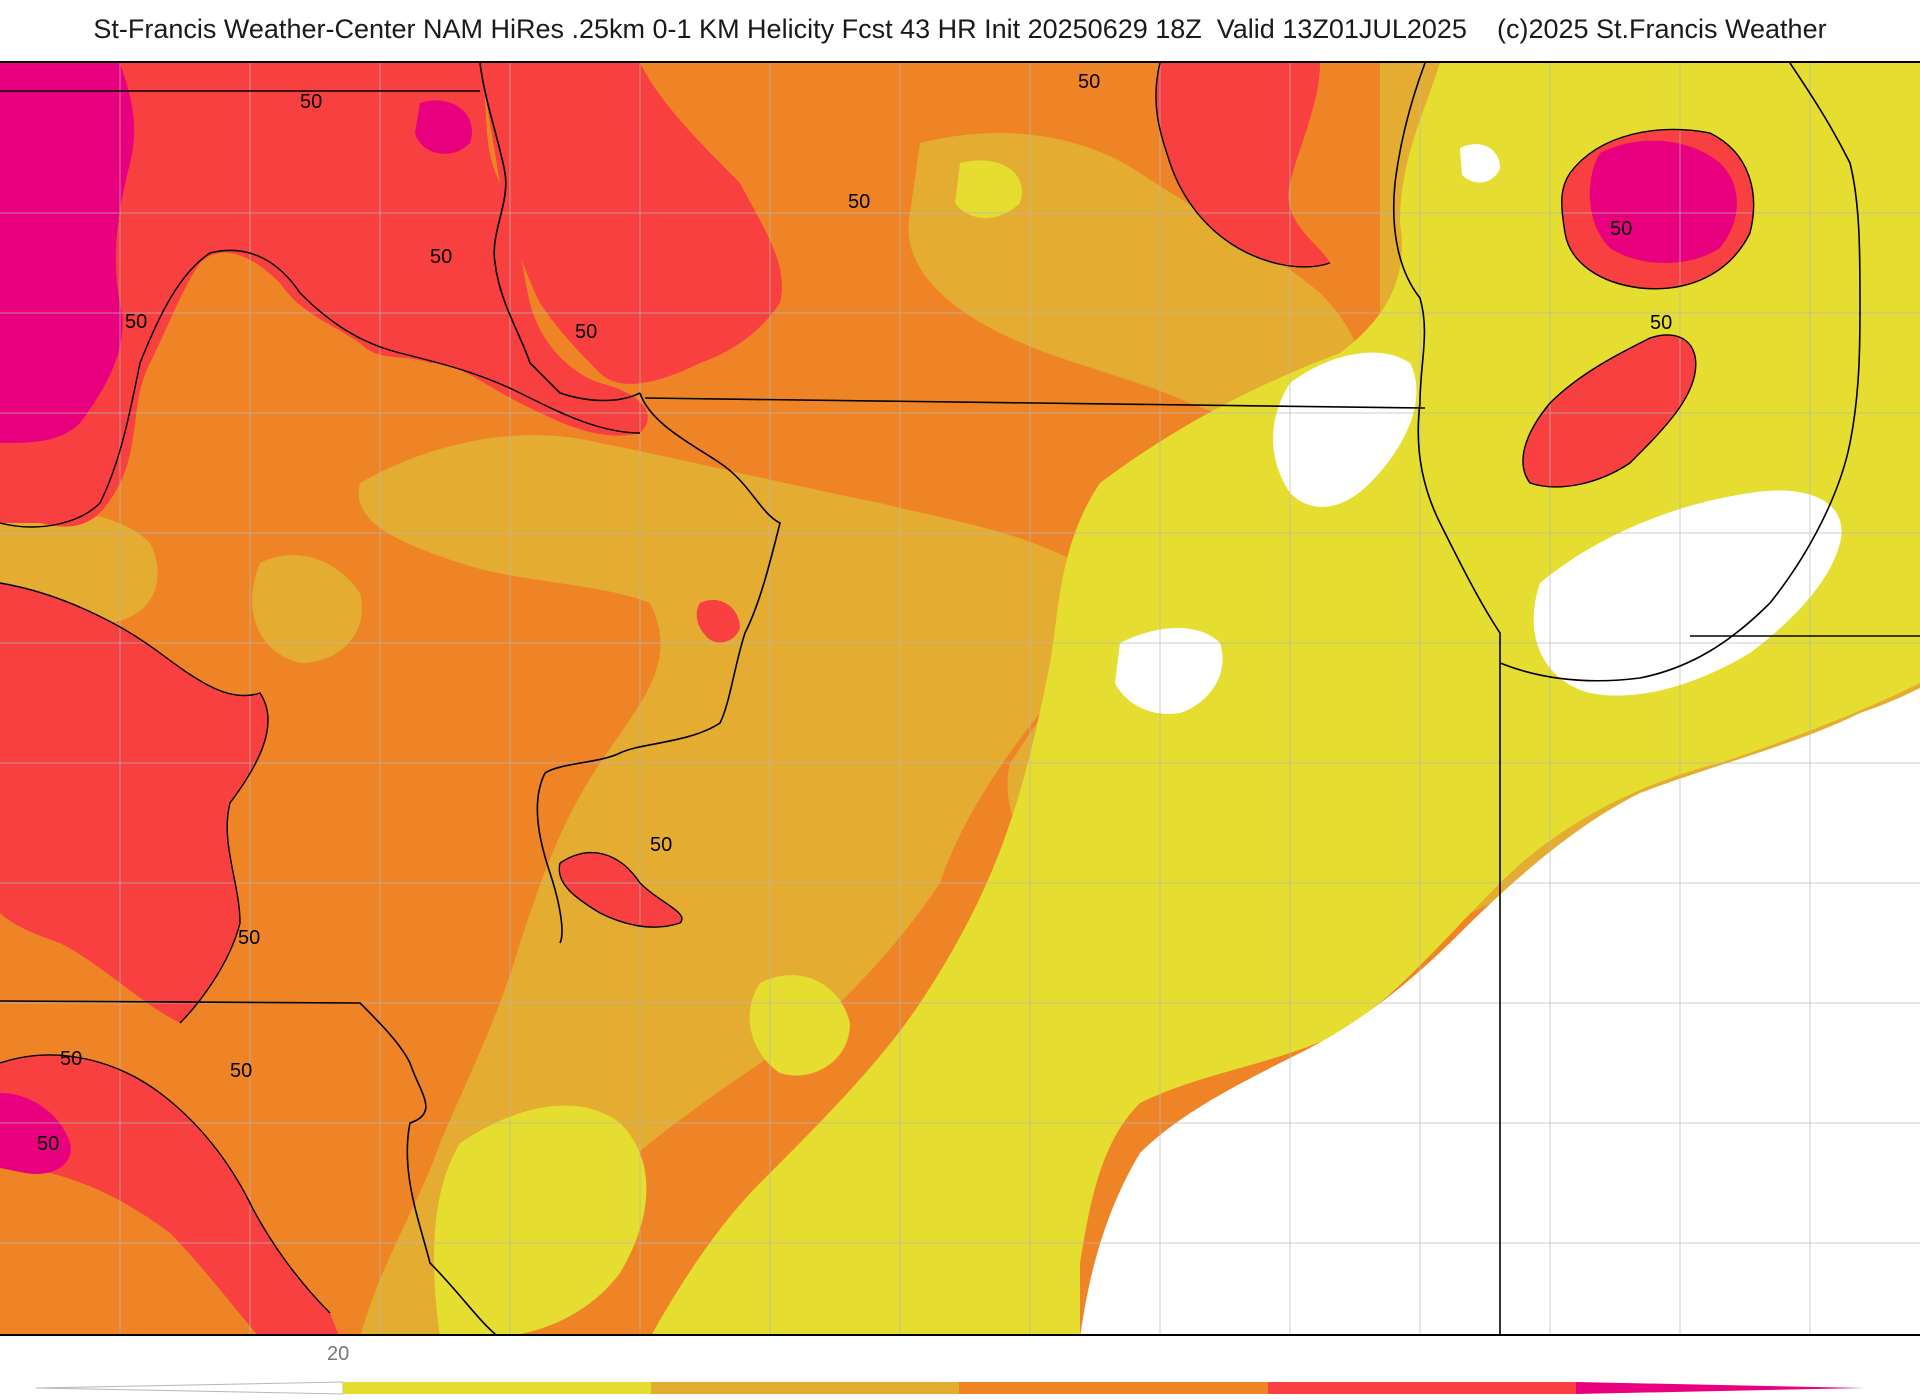  I want to click on colorbar-tick-label: 20, so click(338, 1354).